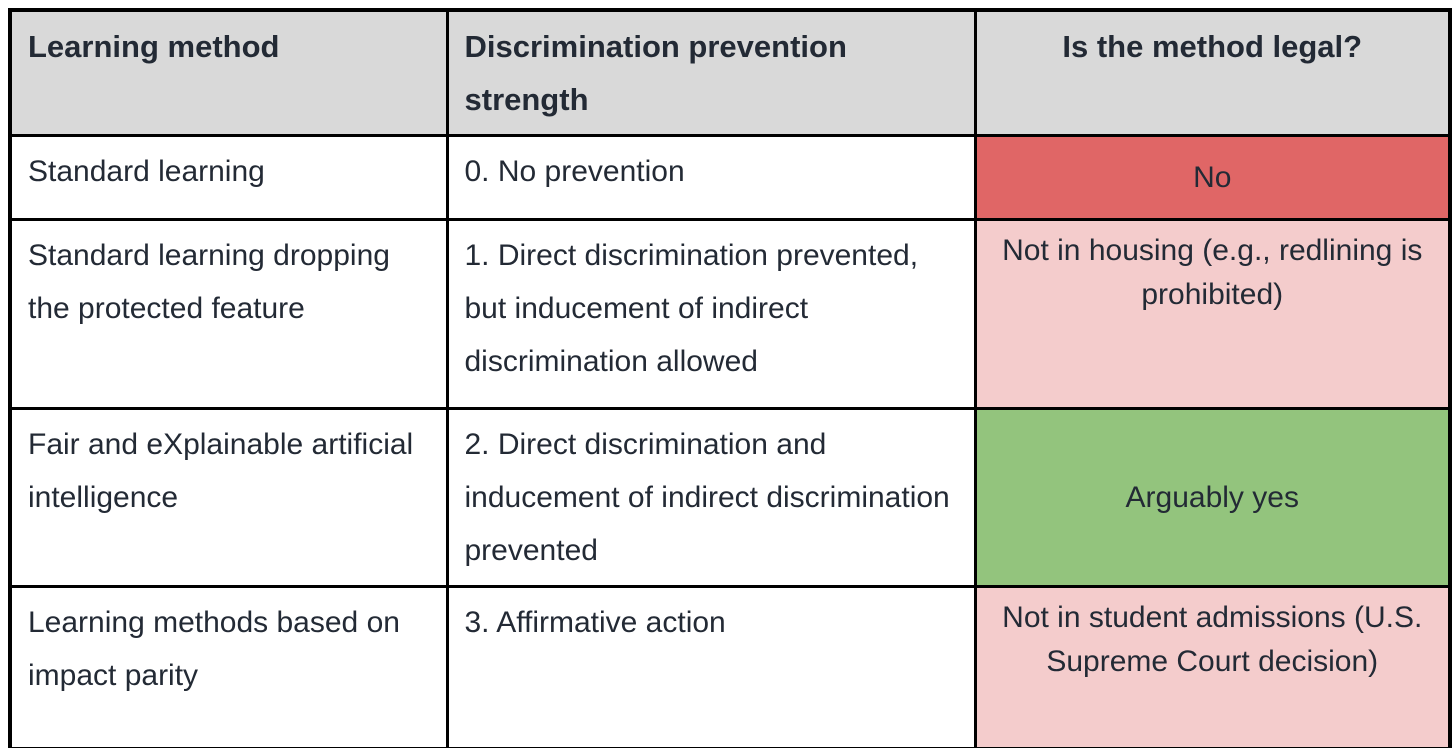 The width and height of the screenshot is (1456, 748). What do you see at coordinates (711, 666) in the screenshot?
I see `cell-prevention-strength: 3. Affirmative action` at bounding box center [711, 666].